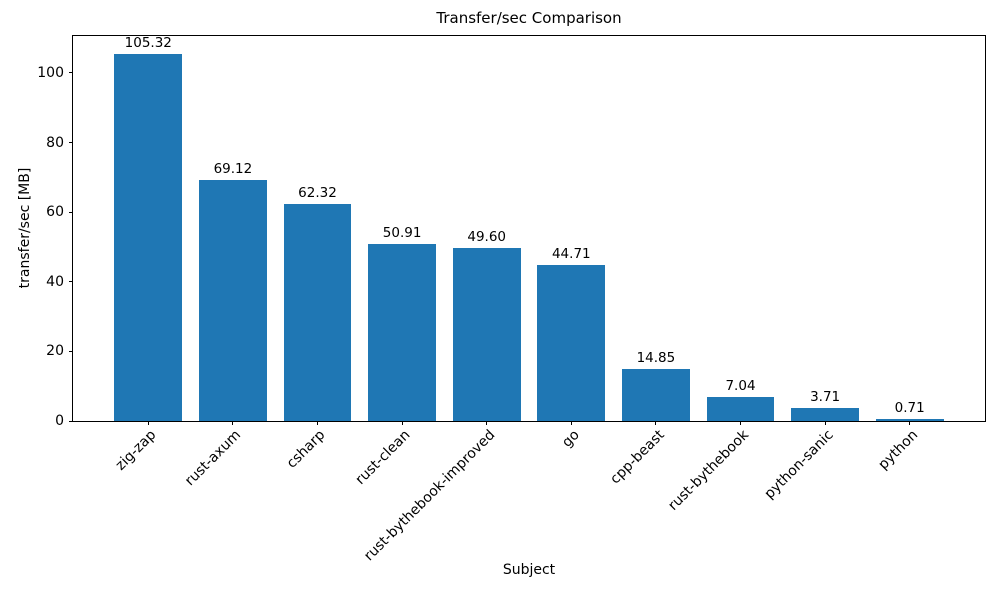  Describe the element at coordinates (402, 232) in the screenshot. I see `bar-value-label: 50.91` at that location.